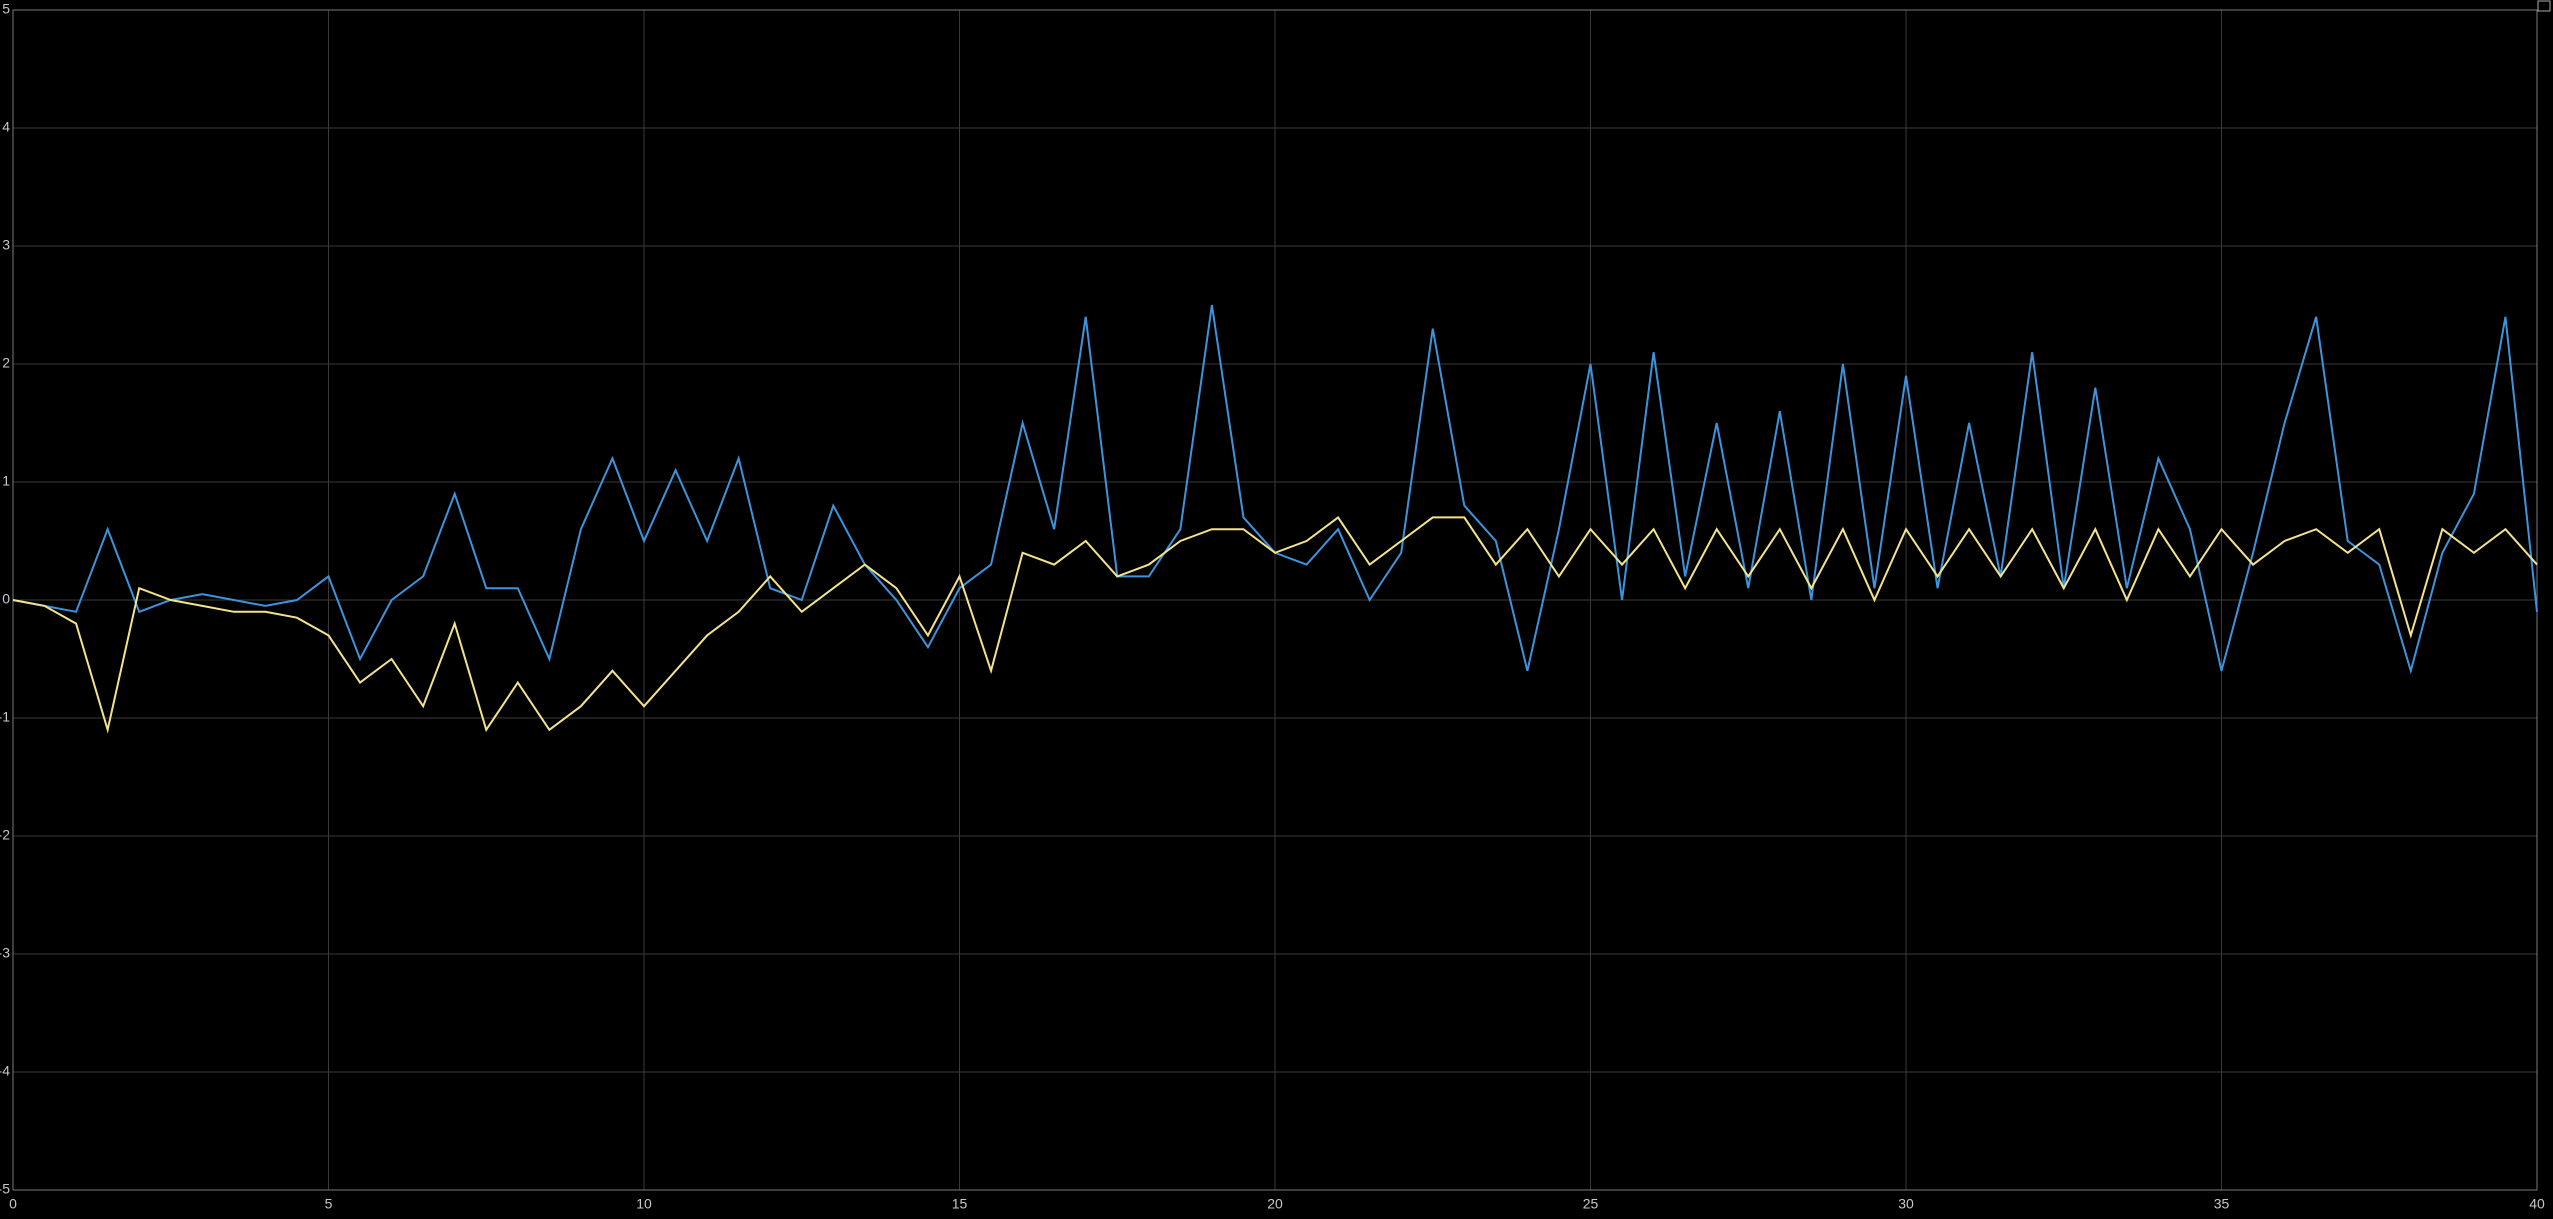 The image size is (2553, 1219). What do you see at coordinates (5, 1189) in the screenshot?
I see `y-tick-label: -5` at bounding box center [5, 1189].